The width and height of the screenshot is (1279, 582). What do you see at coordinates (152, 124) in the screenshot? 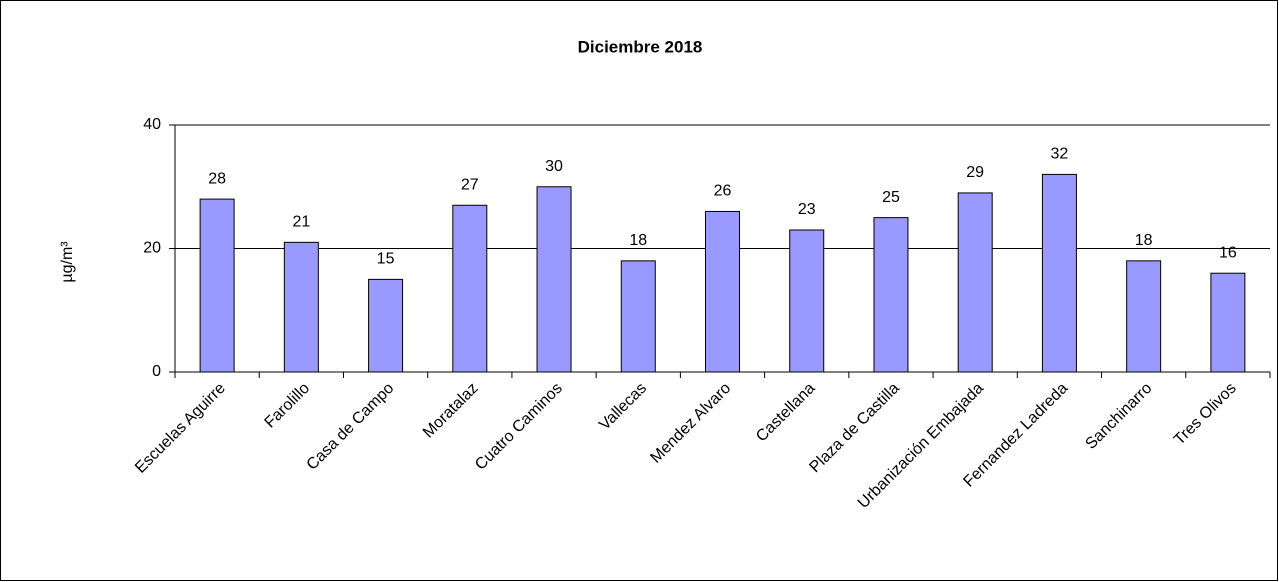
I see `y-tick-label: 40` at bounding box center [152, 124].